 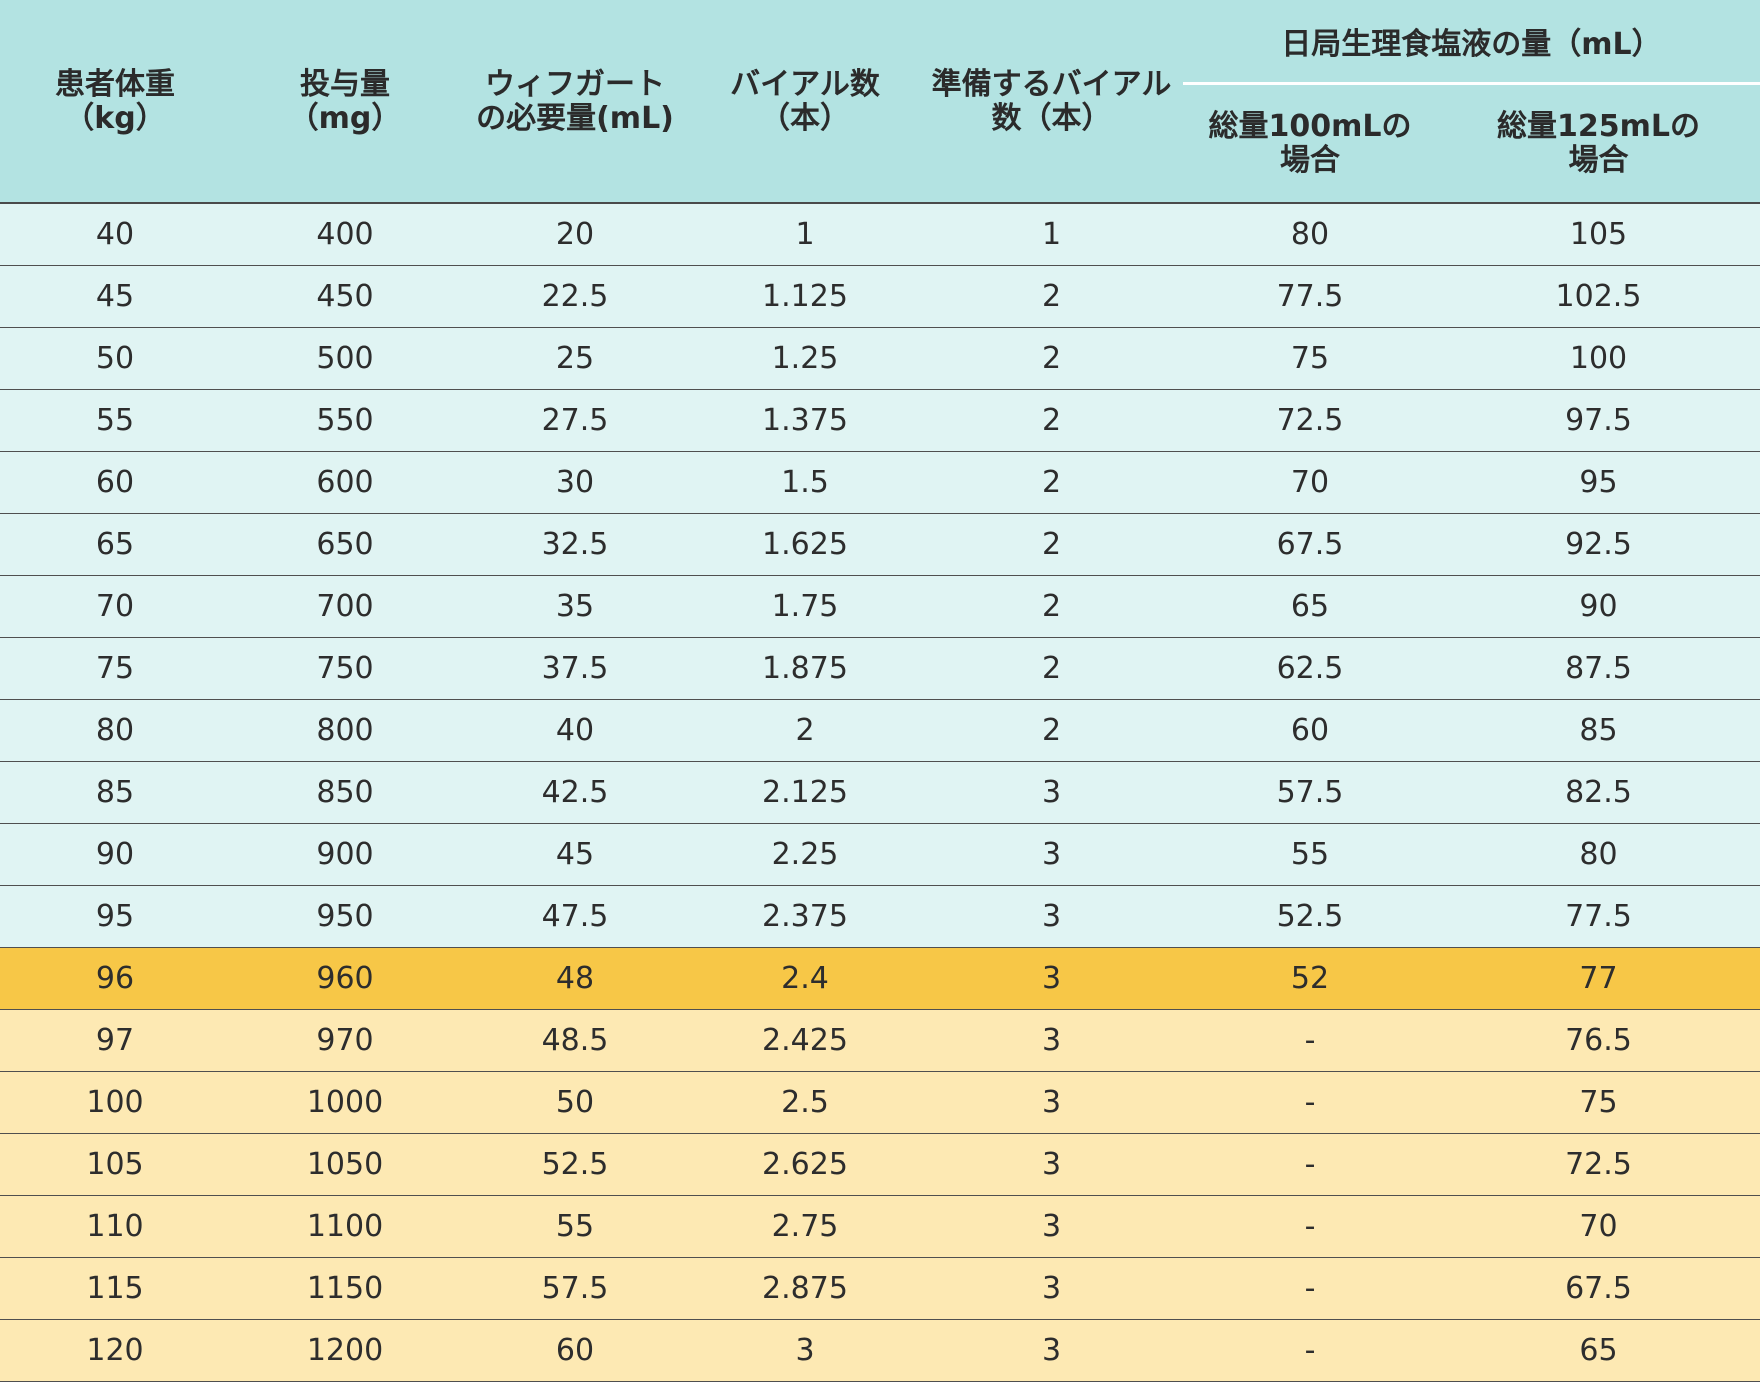 I want to click on table-row: 120 1200 60 3 3 - 65, so click(x=880, y=1351).